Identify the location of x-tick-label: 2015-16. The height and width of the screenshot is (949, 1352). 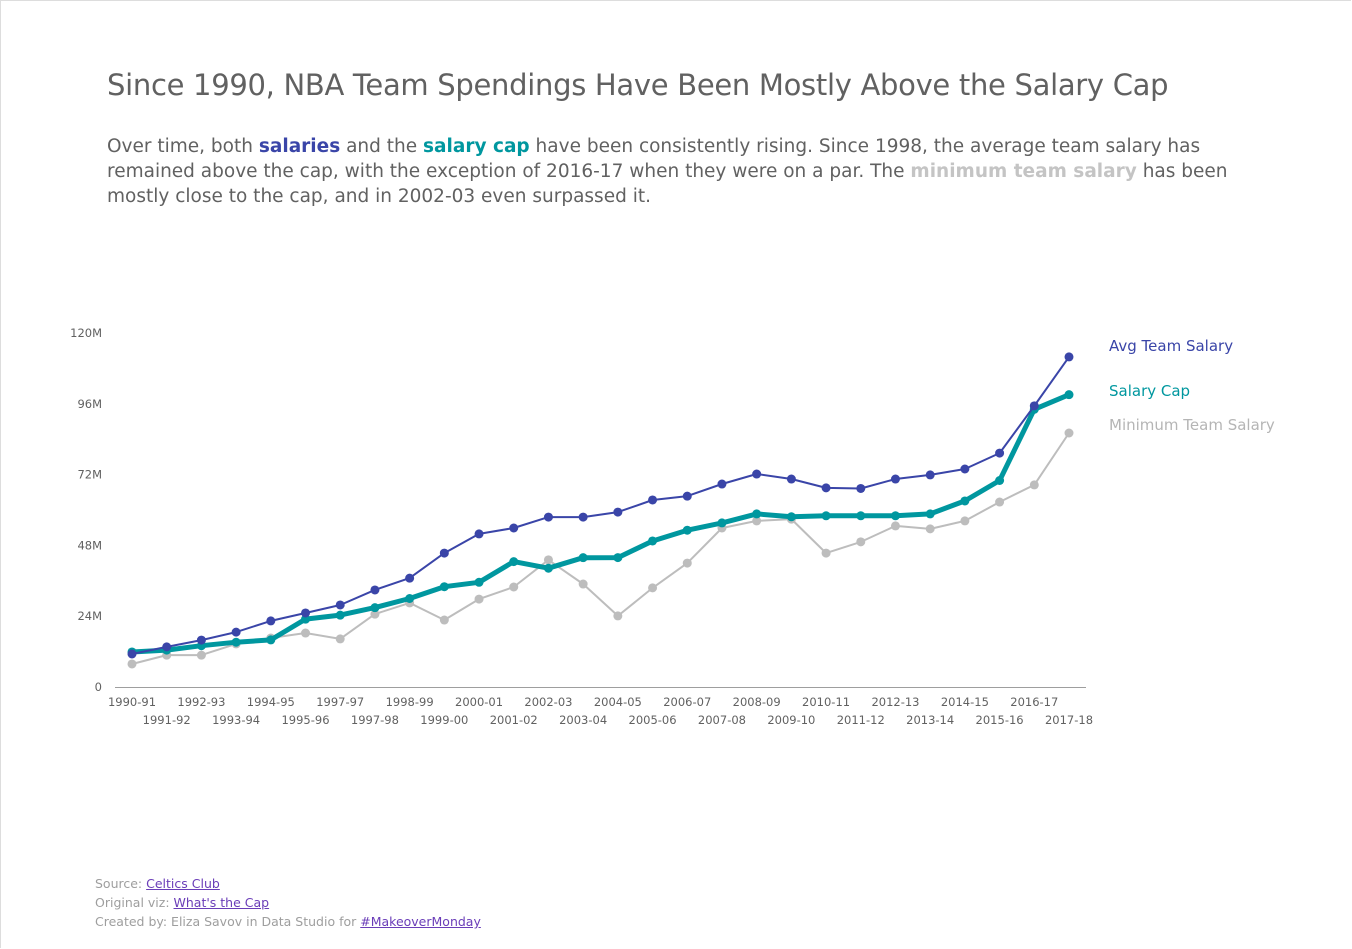
(1000, 720).